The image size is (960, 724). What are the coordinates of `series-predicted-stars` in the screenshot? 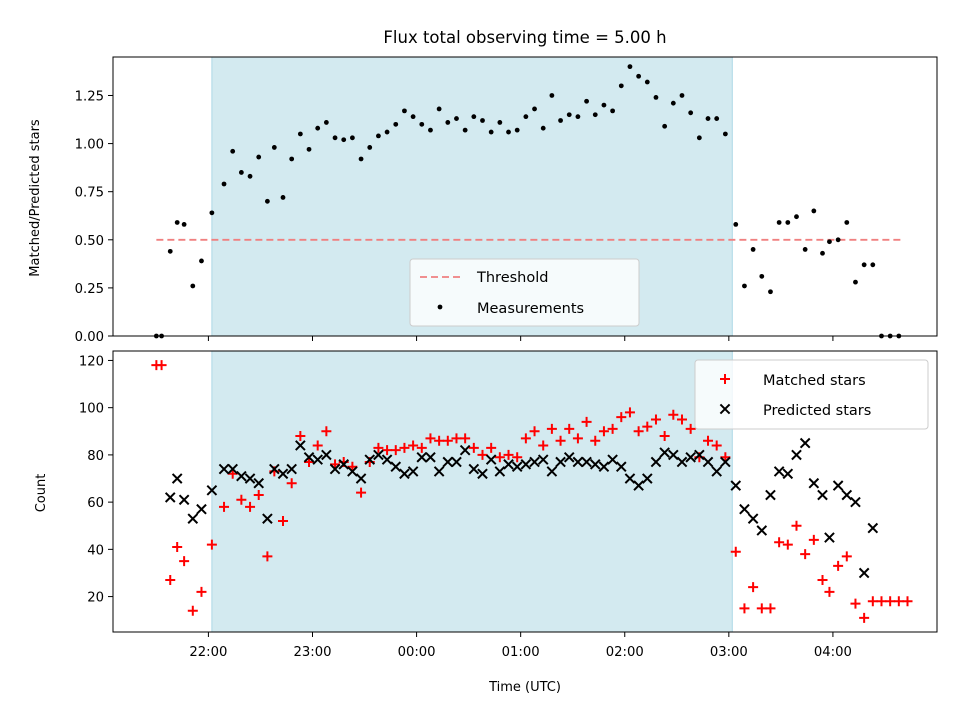 It's located at (521, 508).